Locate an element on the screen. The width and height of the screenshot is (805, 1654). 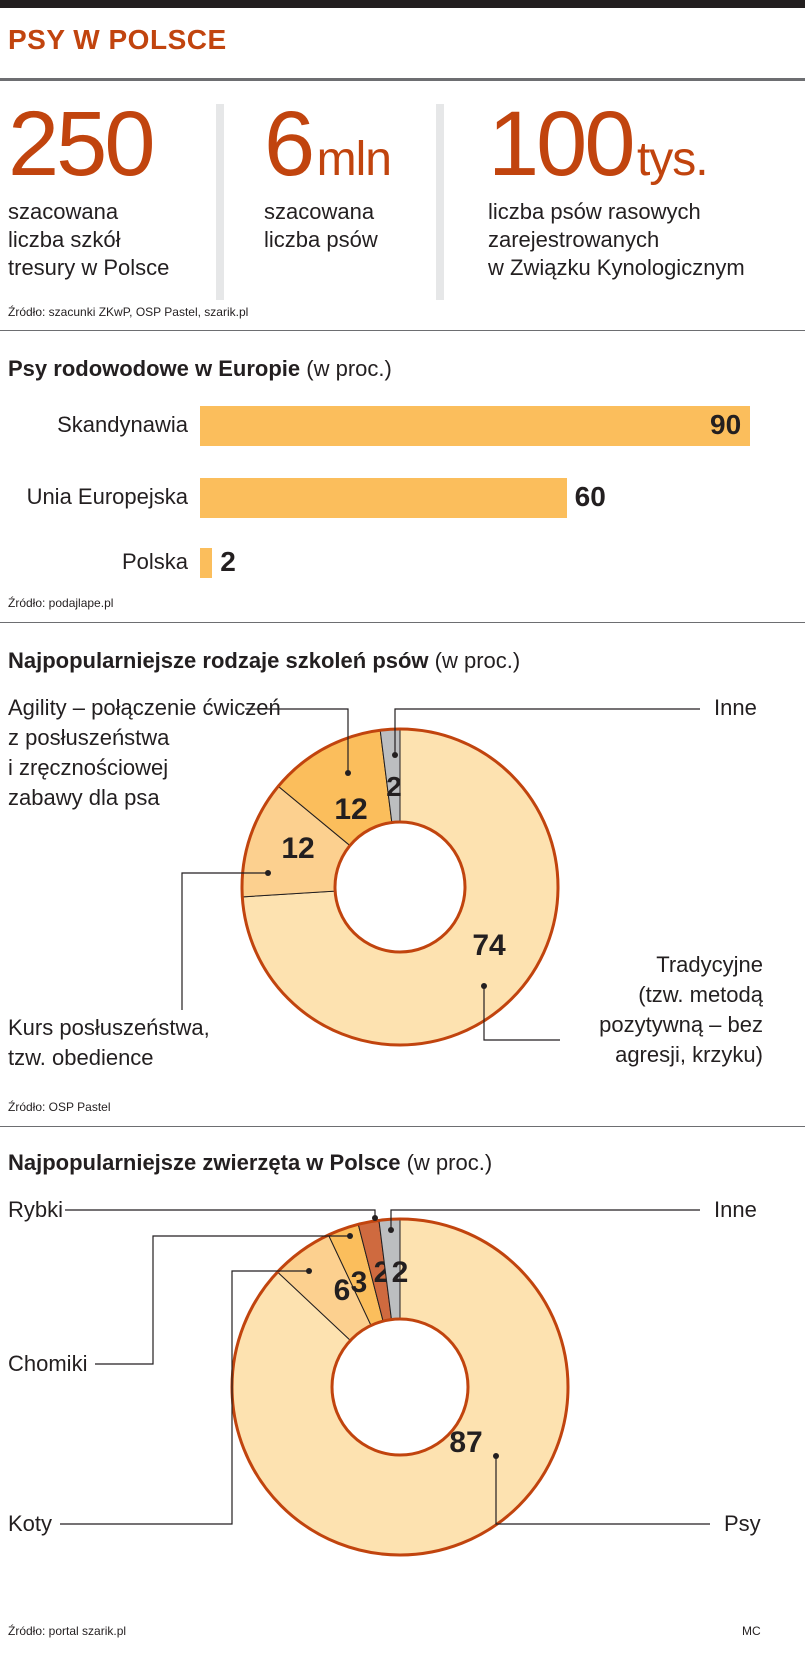
credit: MC is located at coordinates (751, 1631).